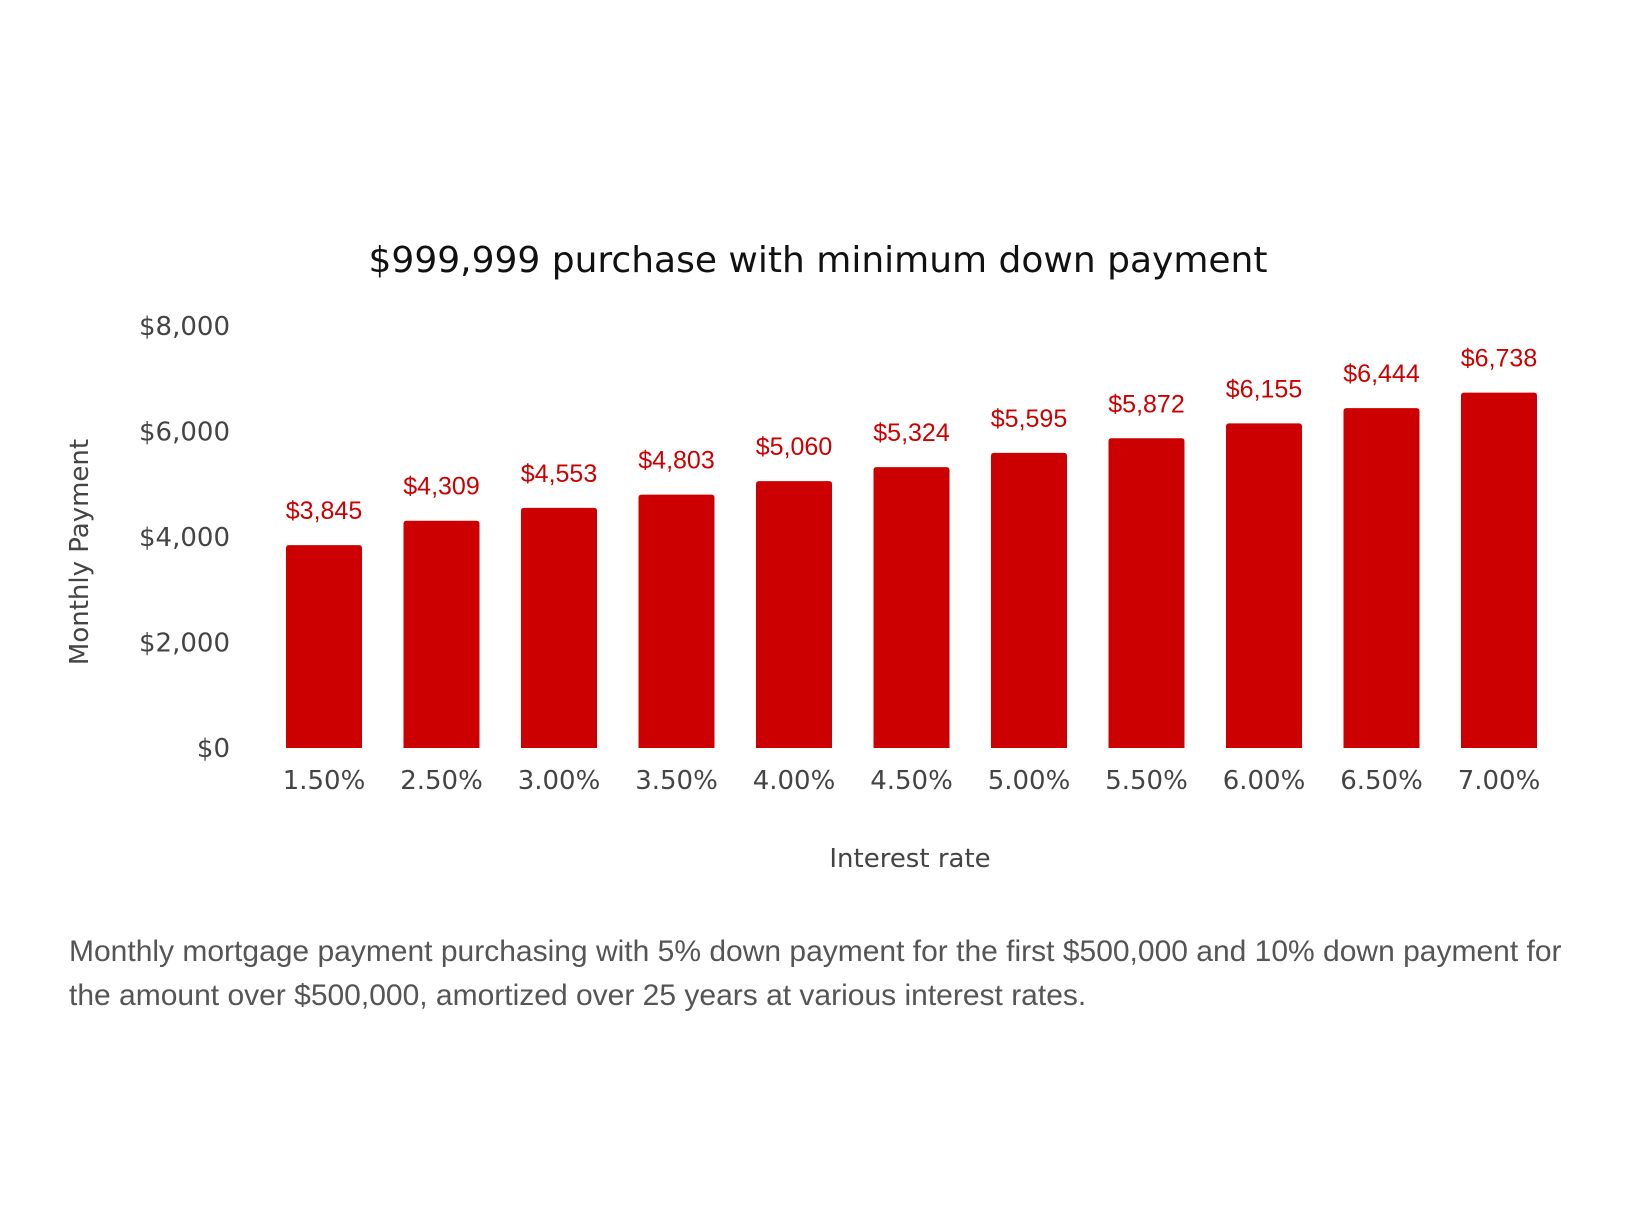 The width and height of the screenshot is (1631, 1219). What do you see at coordinates (1029, 781) in the screenshot?
I see `x-tick-label: 5.00%` at bounding box center [1029, 781].